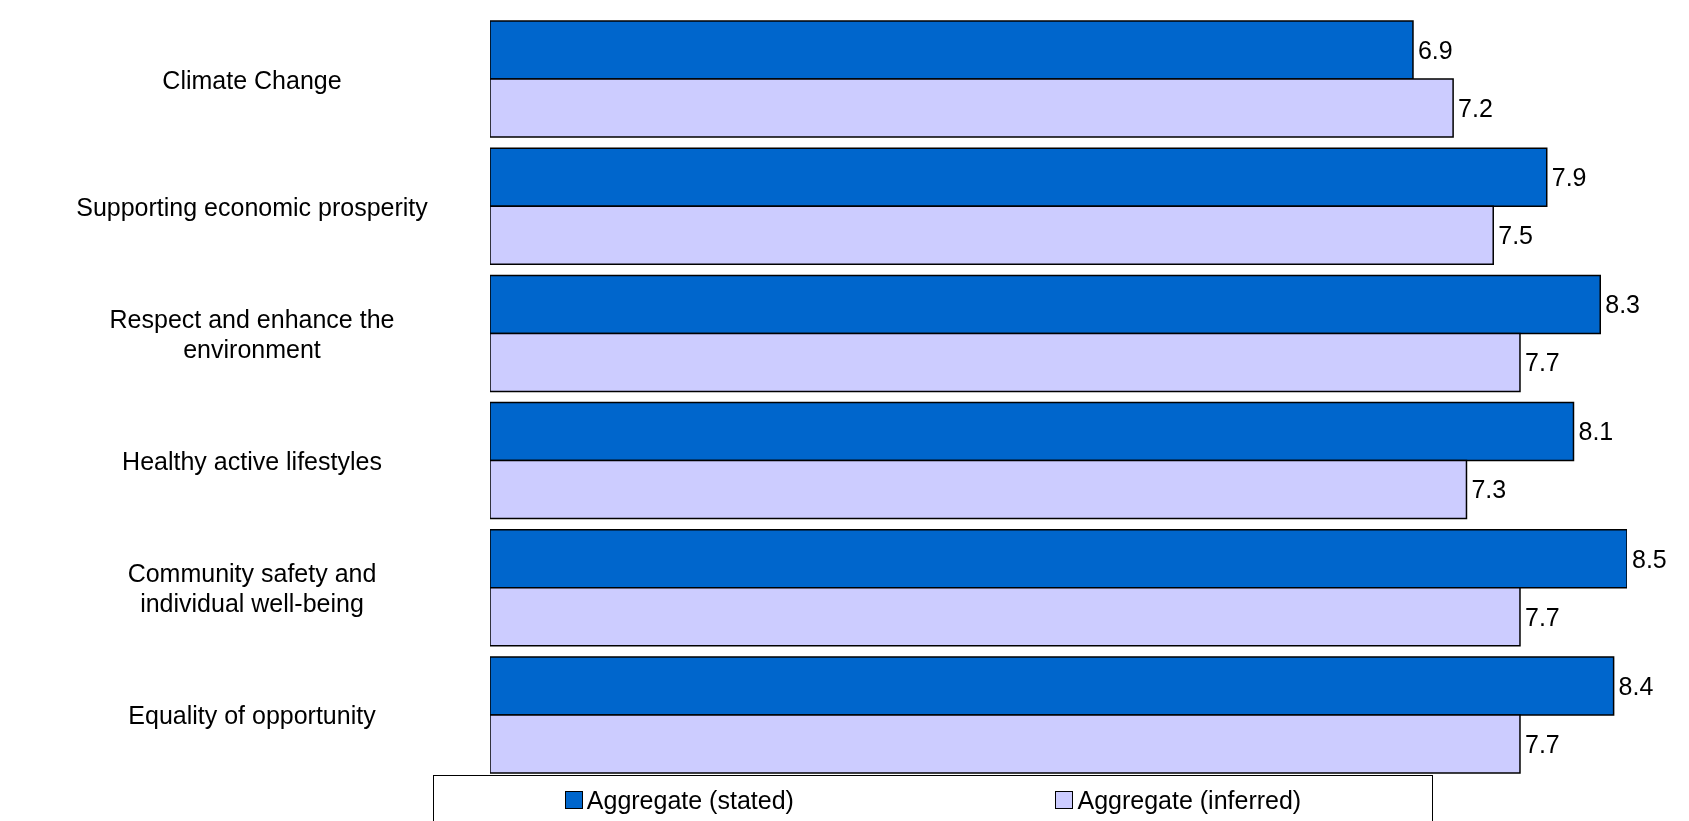  What do you see at coordinates (252, 588) in the screenshot?
I see `y-tick-label: Community safety and individual well-being` at bounding box center [252, 588].